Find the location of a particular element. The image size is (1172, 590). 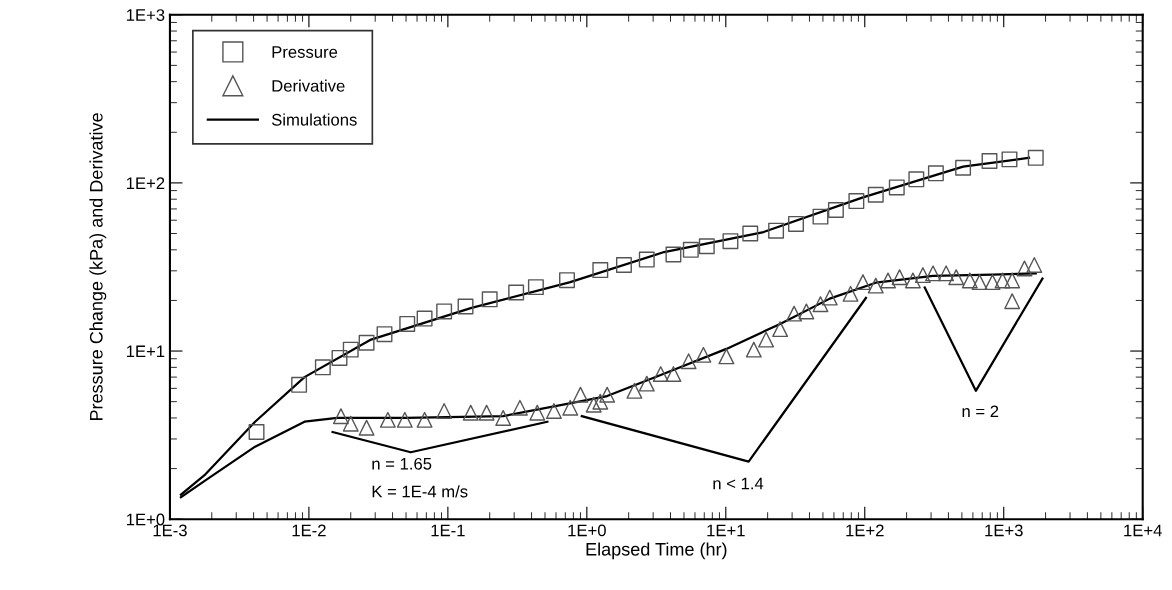

x-tick-label: 1E+4 is located at coordinates (1143, 530).